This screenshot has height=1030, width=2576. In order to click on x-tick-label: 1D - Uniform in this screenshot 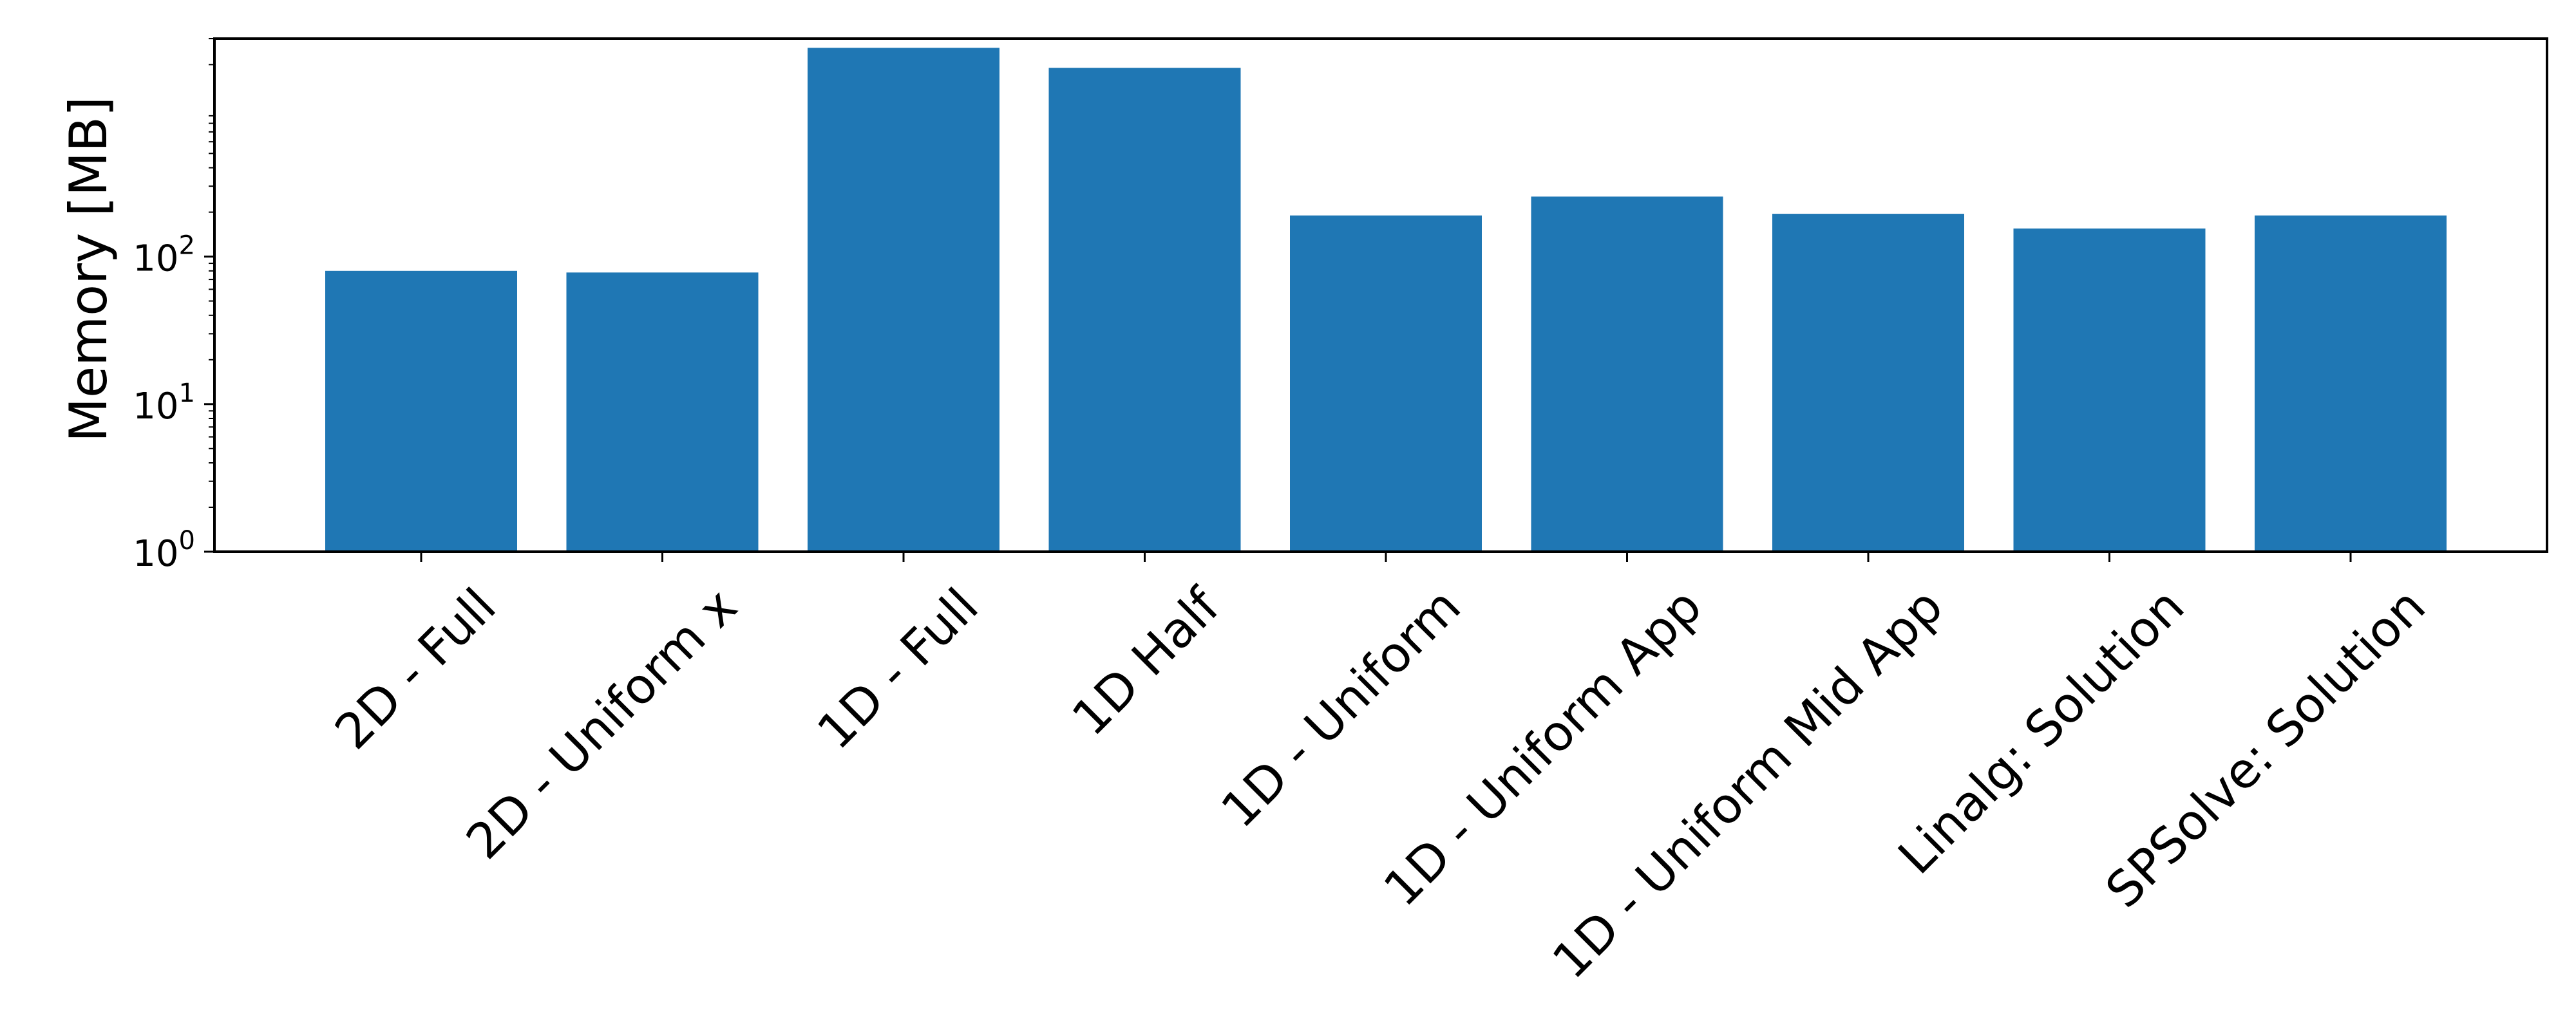, I will do `click(1341, 708)`.